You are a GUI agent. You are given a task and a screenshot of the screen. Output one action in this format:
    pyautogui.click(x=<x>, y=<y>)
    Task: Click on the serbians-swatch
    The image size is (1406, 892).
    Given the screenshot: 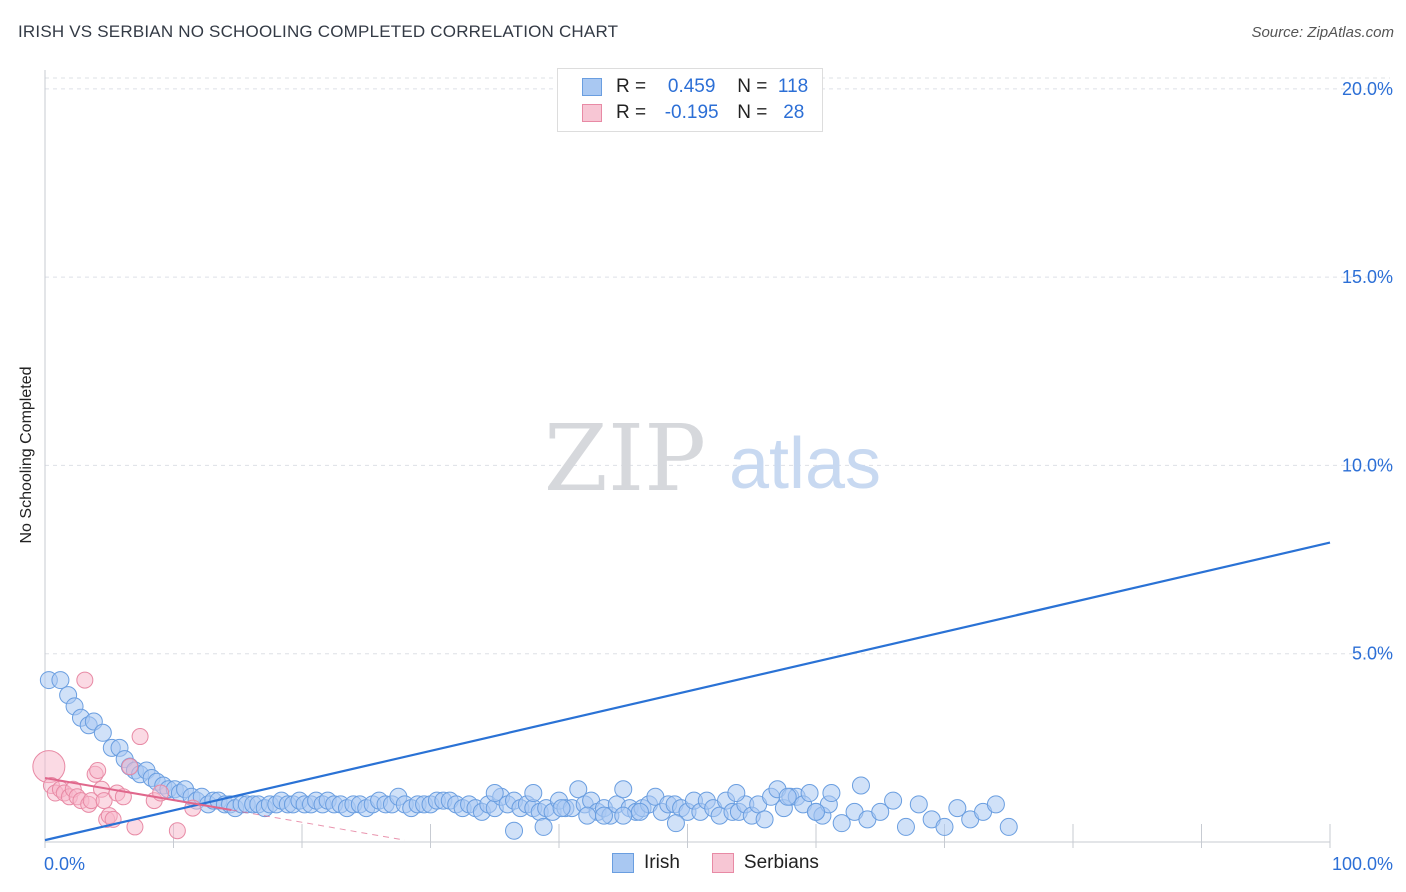 What is the action you would take?
    pyautogui.click(x=592, y=113)
    